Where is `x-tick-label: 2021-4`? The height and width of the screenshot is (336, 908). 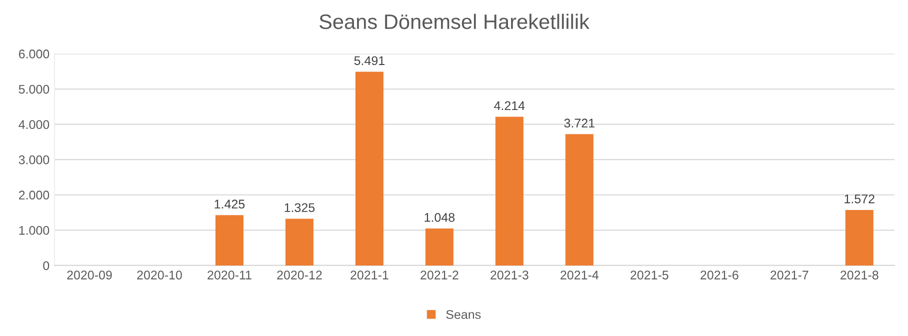
x-tick-label: 2021-4 is located at coordinates (579, 275).